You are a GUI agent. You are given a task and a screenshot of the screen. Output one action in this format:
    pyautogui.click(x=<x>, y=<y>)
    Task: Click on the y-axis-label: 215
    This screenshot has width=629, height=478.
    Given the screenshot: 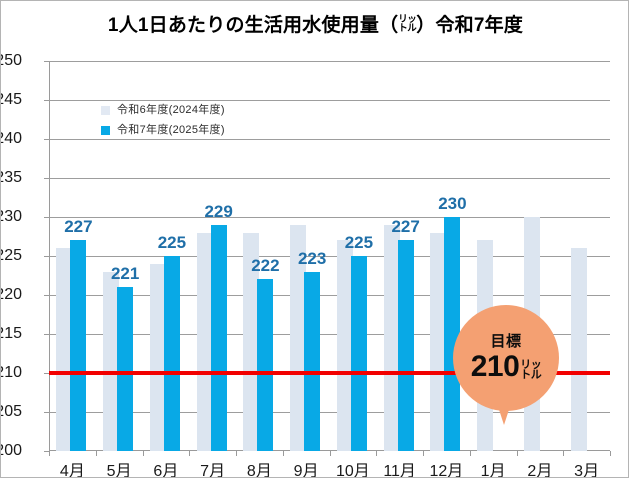 What is the action you would take?
    pyautogui.click(x=11, y=333)
    